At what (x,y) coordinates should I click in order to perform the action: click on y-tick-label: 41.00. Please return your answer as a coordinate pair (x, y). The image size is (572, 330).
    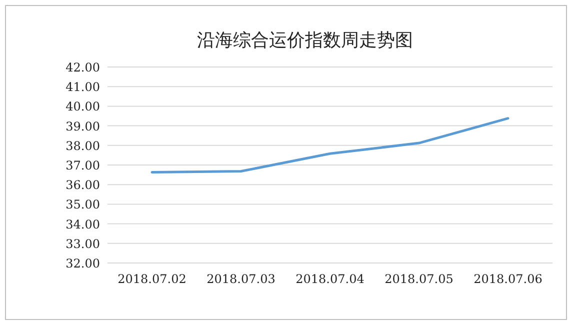
    Looking at the image, I should click on (83, 87).